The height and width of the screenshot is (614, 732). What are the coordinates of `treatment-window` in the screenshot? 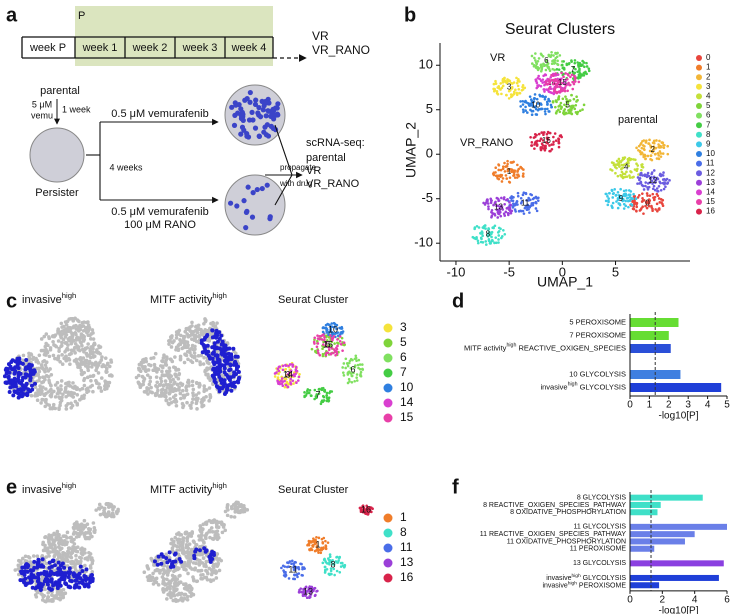 It's located at (174, 36).